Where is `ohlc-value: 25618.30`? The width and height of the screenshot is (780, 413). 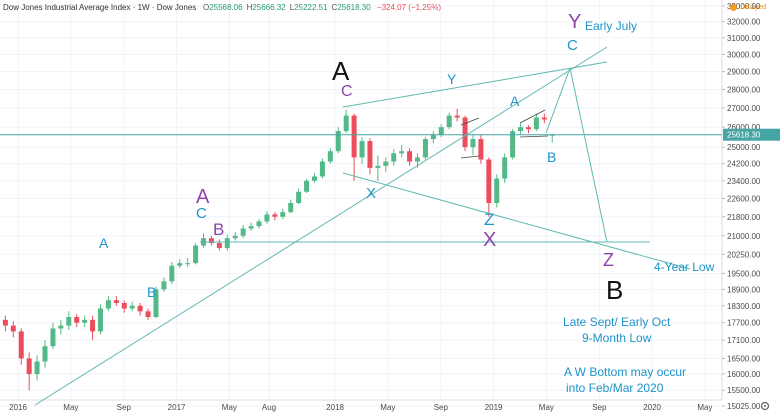 ohlc-value: 25618.30 is located at coordinates (354, 7).